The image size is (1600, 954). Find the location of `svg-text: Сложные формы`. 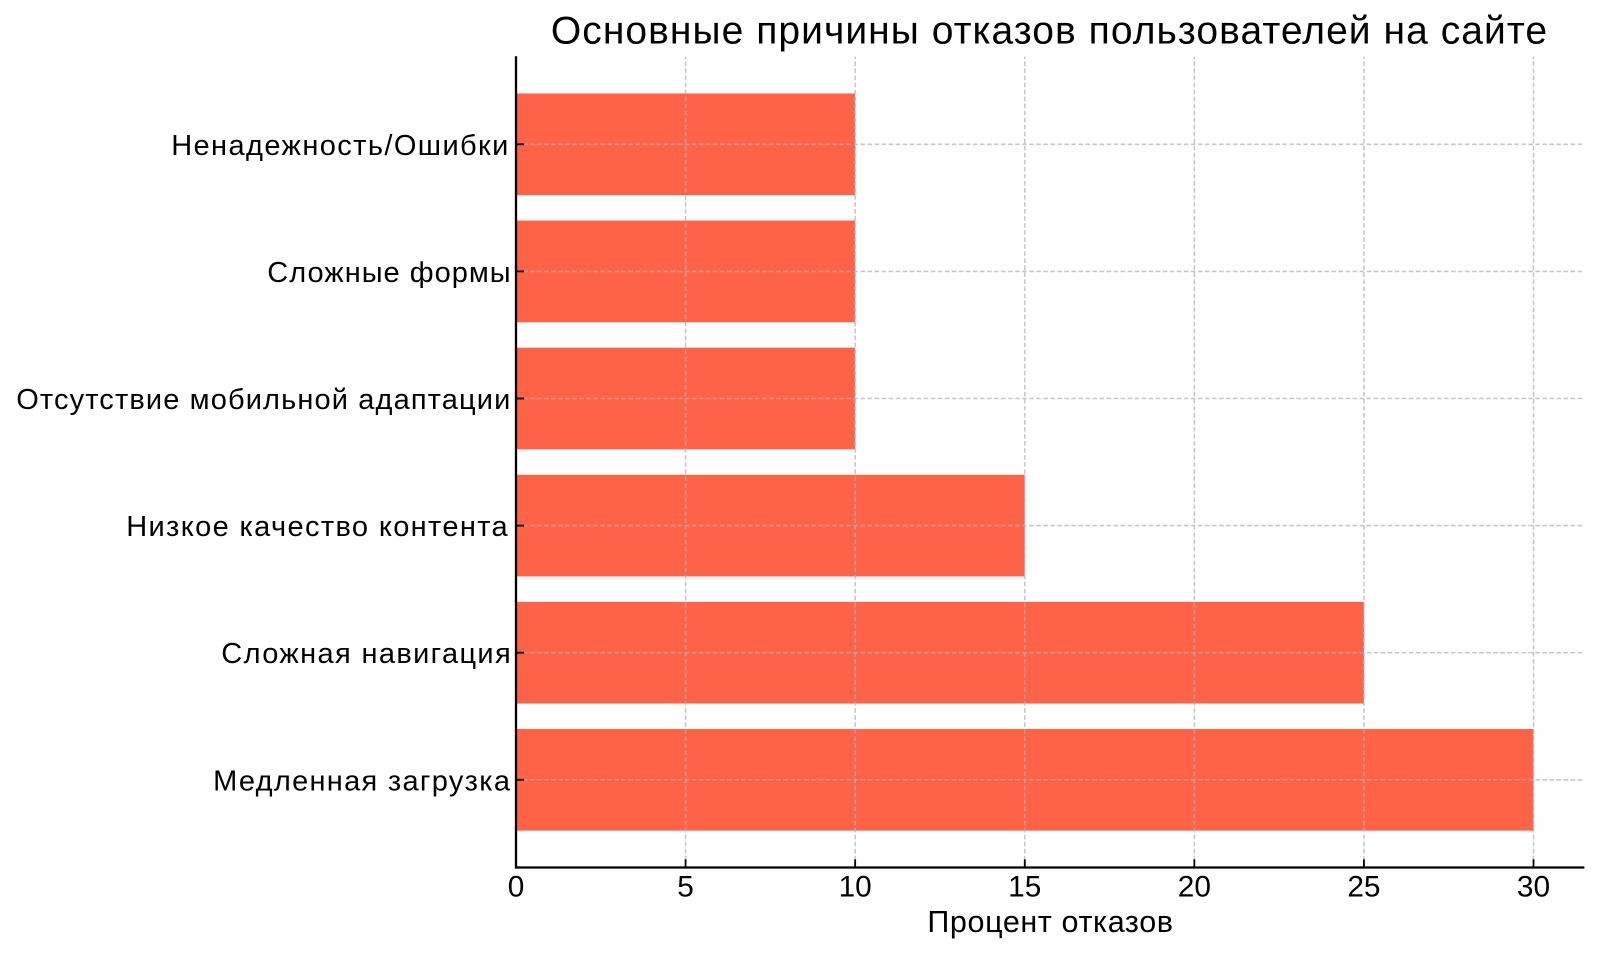

svg-text: Сложные формы is located at coordinates (389, 273).